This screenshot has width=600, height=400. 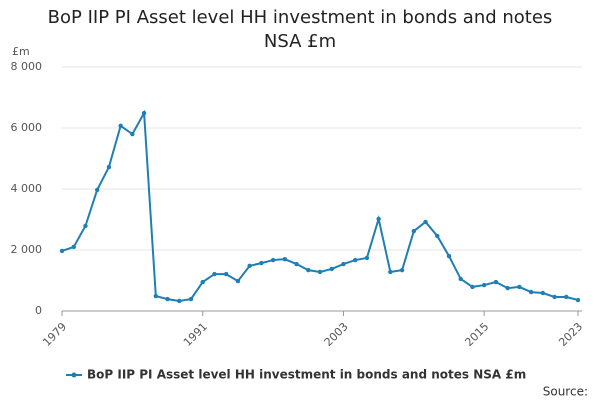 What do you see at coordinates (74, 375) in the screenshot?
I see `legend-marker` at bounding box center [74, 375].